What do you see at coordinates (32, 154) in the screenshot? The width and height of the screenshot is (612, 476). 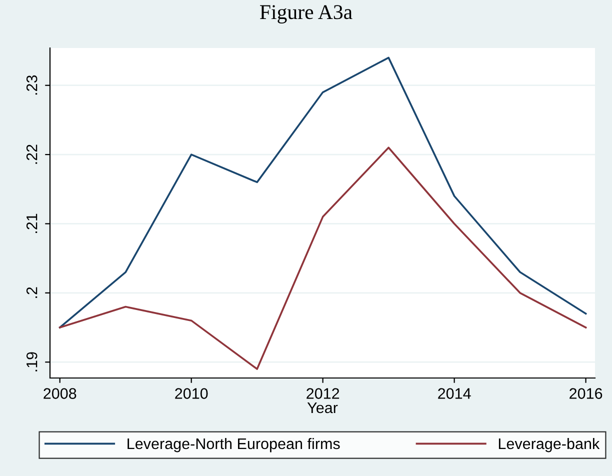 I see `y-tick-label: .22` at bounding box center [32, 154].